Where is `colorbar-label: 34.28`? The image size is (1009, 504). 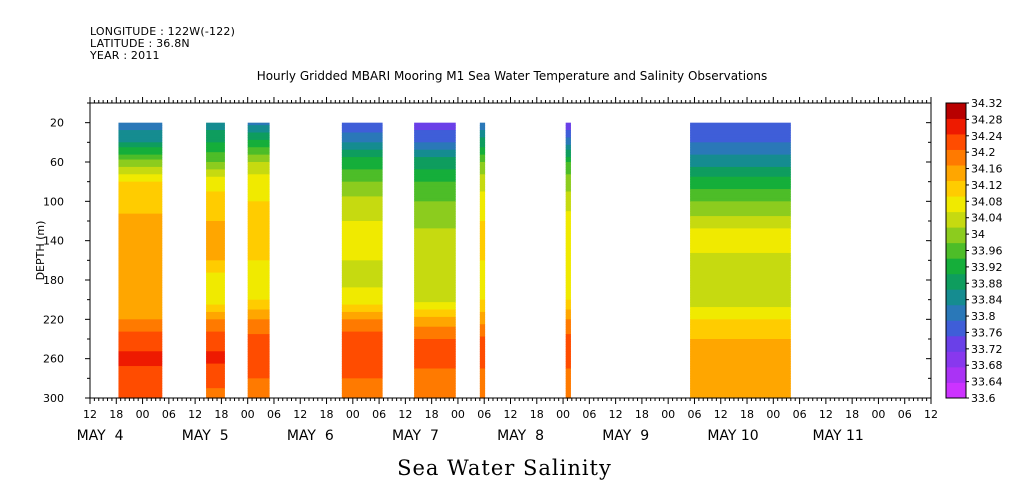 colorbar-label: 34.28 is located at coordinates (987, 119).